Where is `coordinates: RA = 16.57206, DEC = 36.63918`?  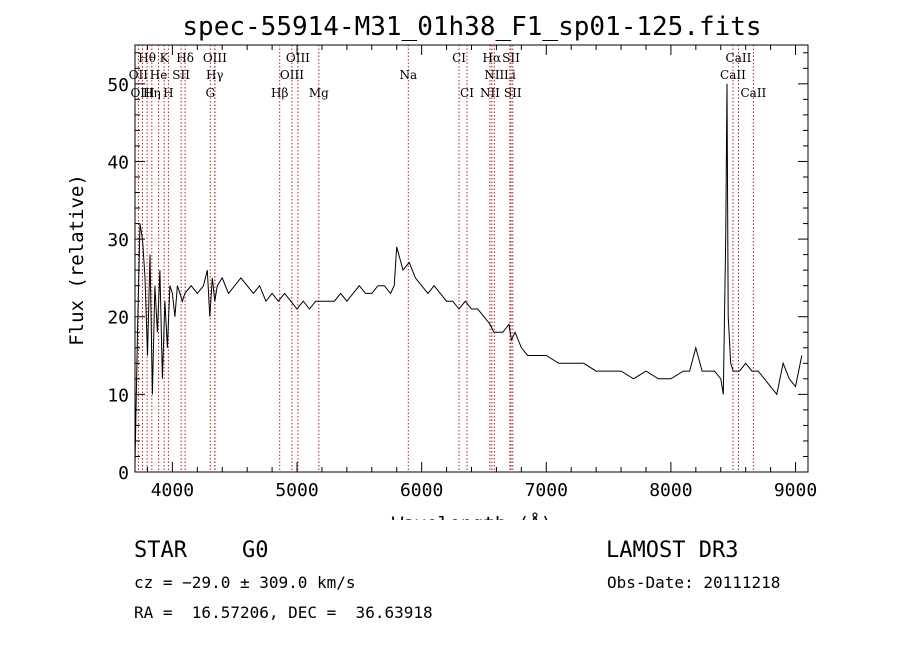 coordinates: RA = 16.57206, DEC = 36.63918 is located at coordinates (283, 612).